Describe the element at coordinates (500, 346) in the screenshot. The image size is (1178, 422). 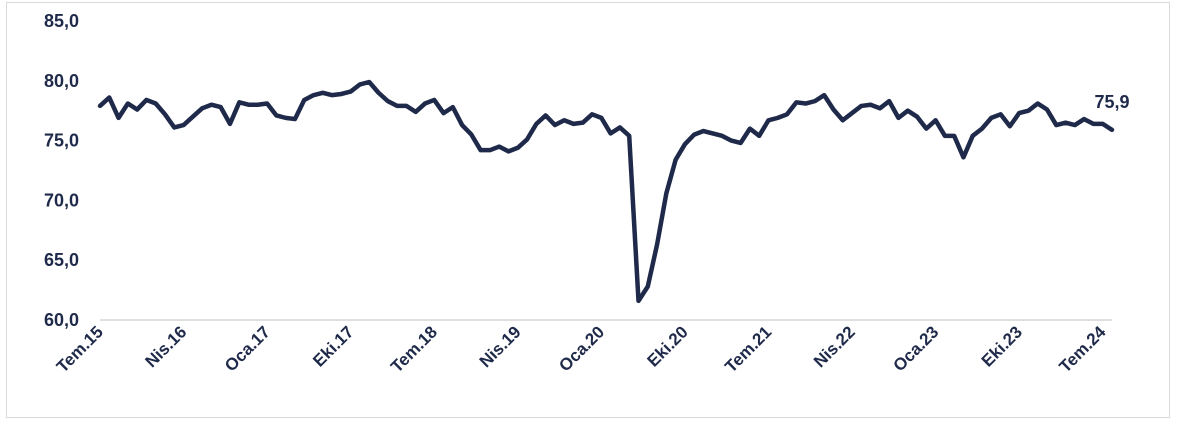
I see `x-tick-label: Nis.19` at that location.